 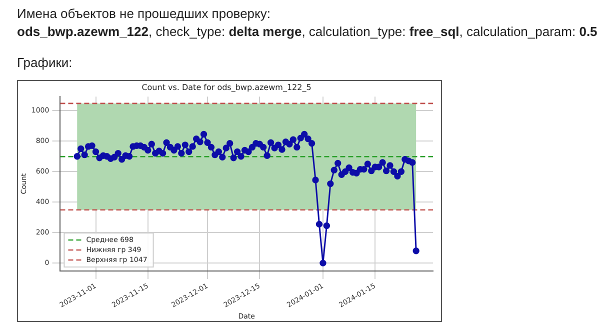 What do you see at coordinates (187, 31) in the screenshot?
I see `text: , check_type:` at bounding box center [187, 31].